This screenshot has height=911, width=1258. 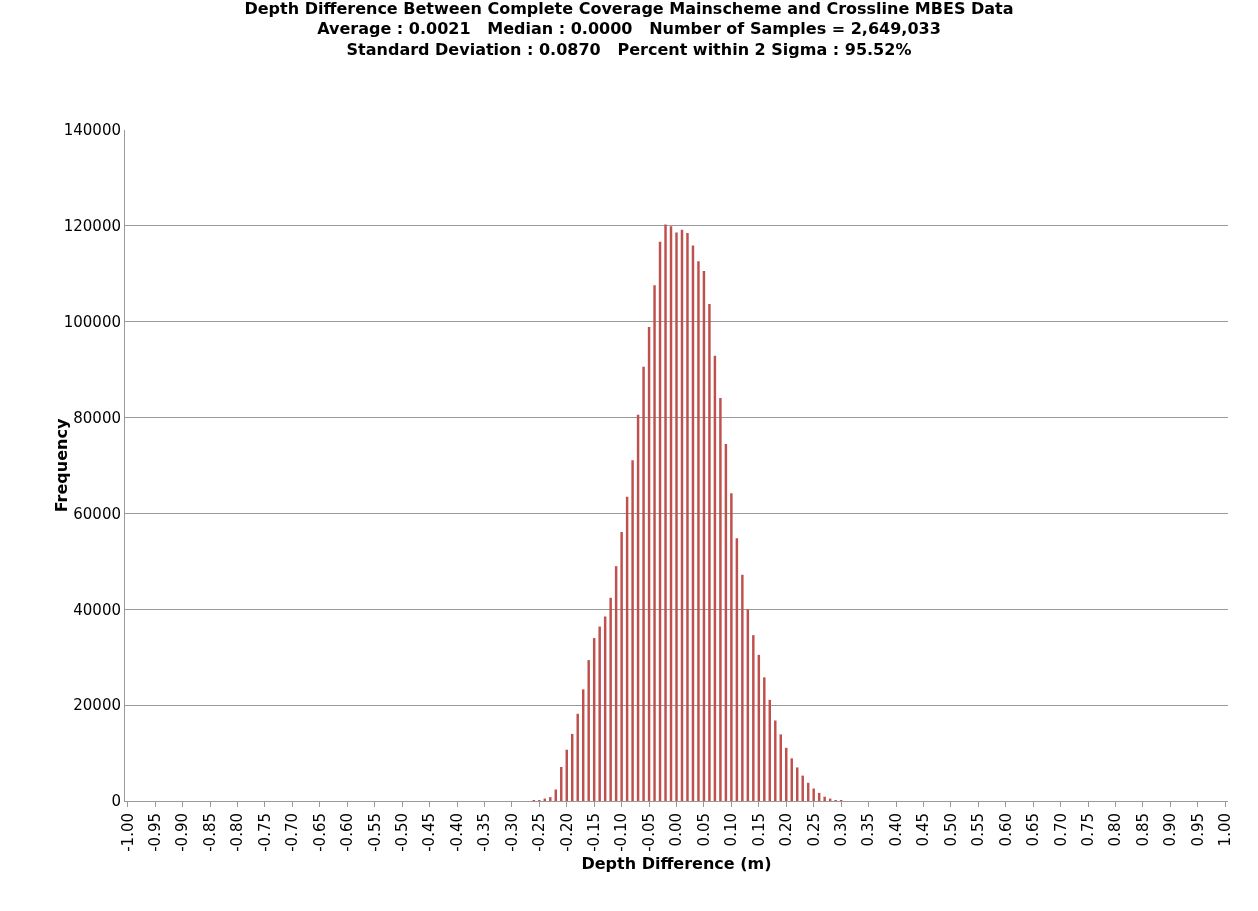 What do you see at coordinates (429, 832) in the screenshot?
I see `x-tick-label: -0.45` at bounding box center [429, 832].